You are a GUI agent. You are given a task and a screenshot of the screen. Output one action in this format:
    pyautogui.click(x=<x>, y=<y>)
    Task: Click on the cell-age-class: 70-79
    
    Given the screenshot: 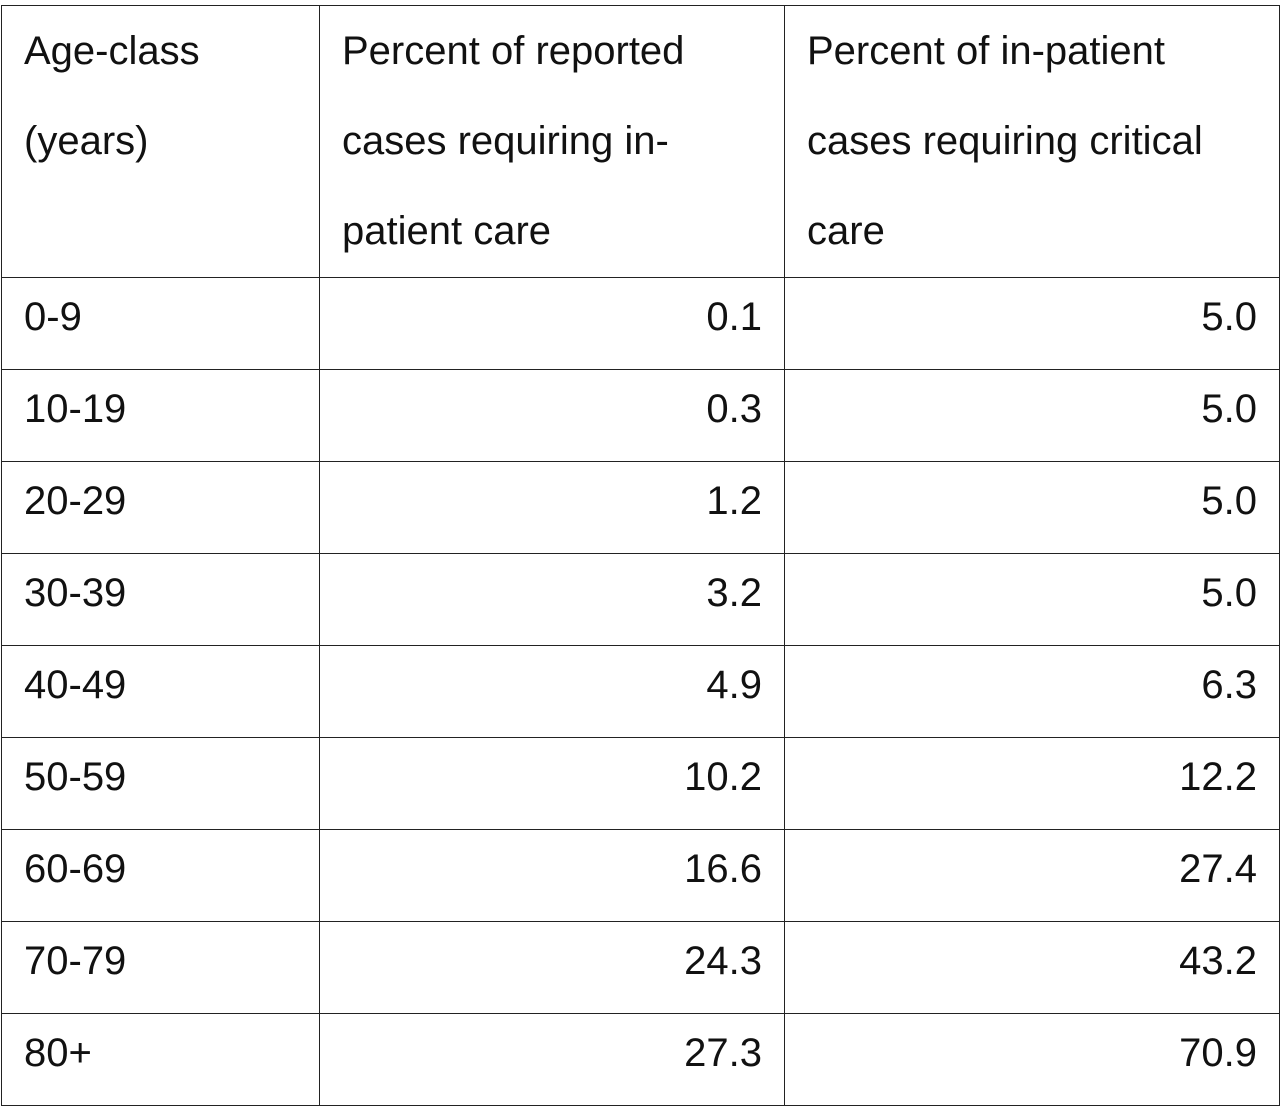 What is the action you would take?
    pyautogui.click(x=160, y=967)
    